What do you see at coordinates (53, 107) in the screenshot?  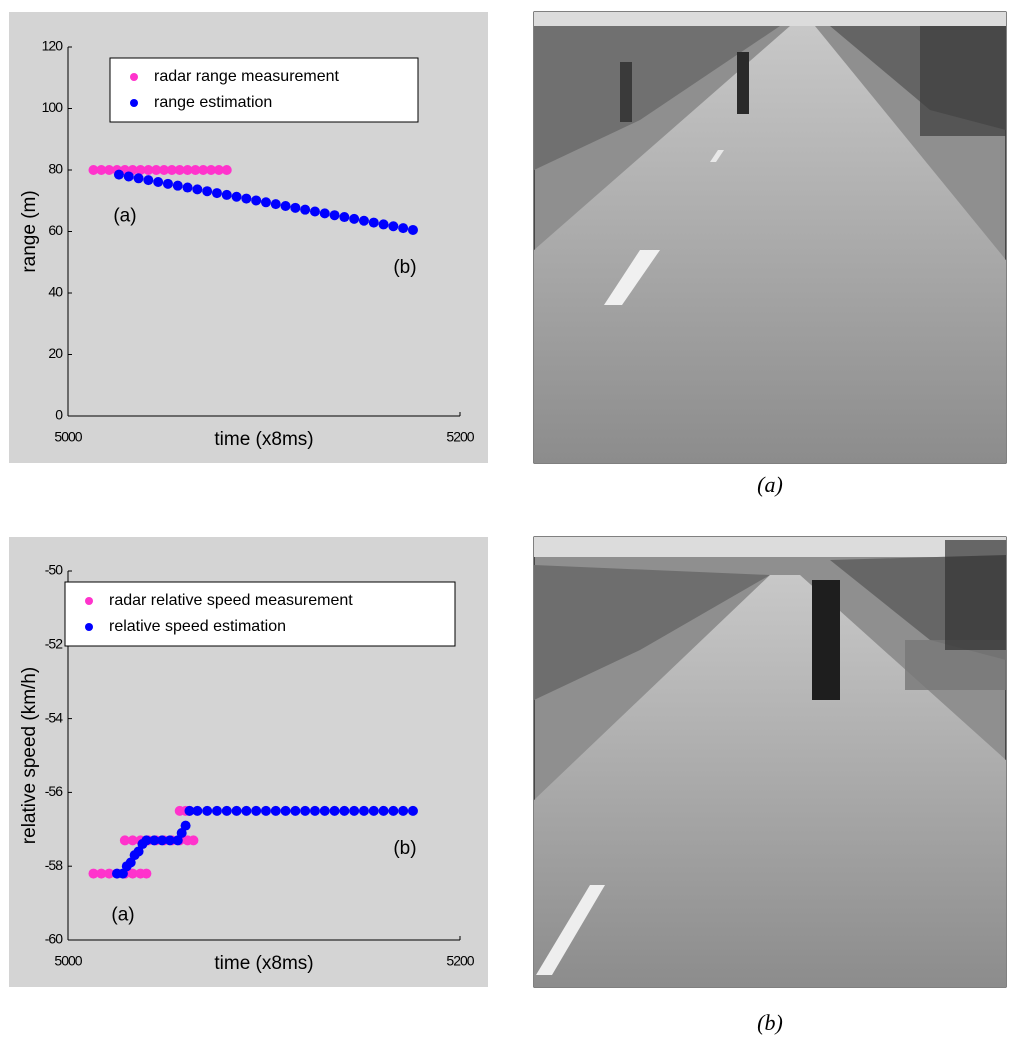 I see `y-tick-label: 100` at bounding box center [53, 107].